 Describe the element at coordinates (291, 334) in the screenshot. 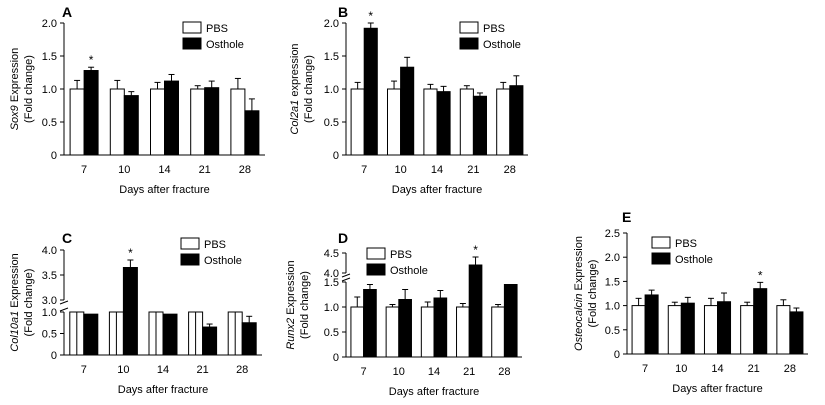

I see `y-axis-gene-name: Runx2` at that location.